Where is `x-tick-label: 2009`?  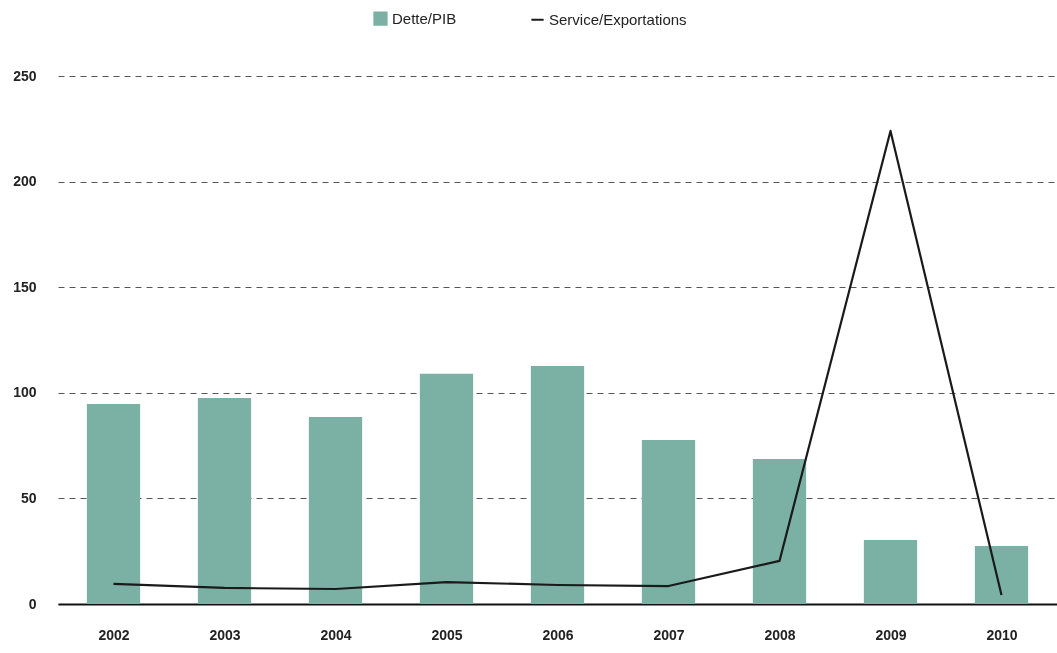
x-tick-label: 2009 is located at coordinates (891, 634).